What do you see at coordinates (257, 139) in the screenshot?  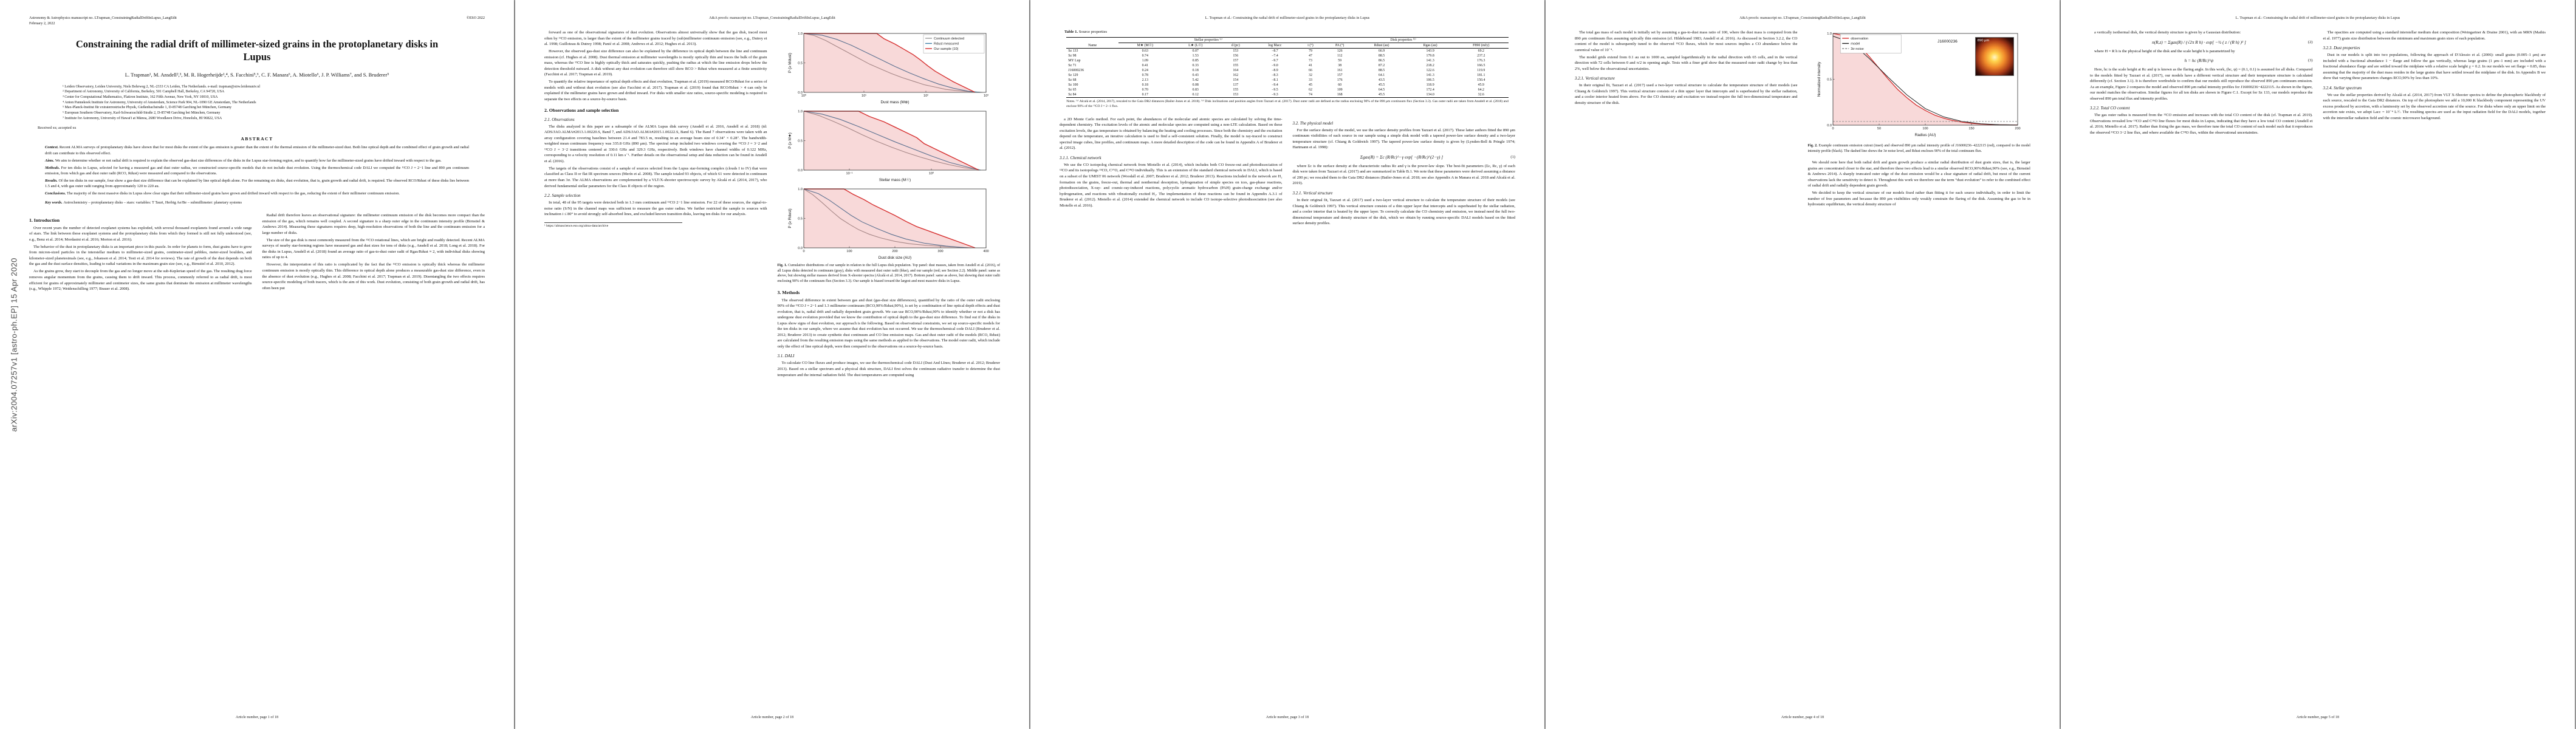 I see `abstract-label: ABSTRACT` at bounding box center [257, 139].